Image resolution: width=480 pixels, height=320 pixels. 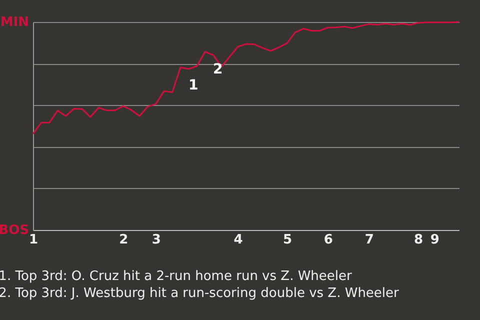 I want to click on annotation: 1, so click(x=193, y=85).